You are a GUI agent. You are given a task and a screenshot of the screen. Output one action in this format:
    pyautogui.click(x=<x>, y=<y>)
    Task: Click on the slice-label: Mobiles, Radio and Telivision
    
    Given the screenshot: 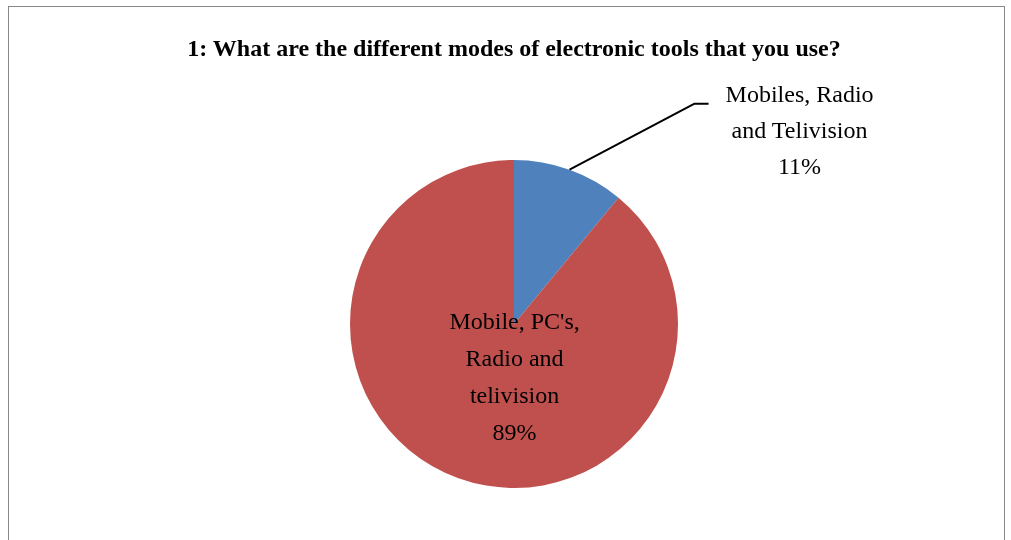 What is the action you would take?
    pyautogui.click(x=799, y=111)
    